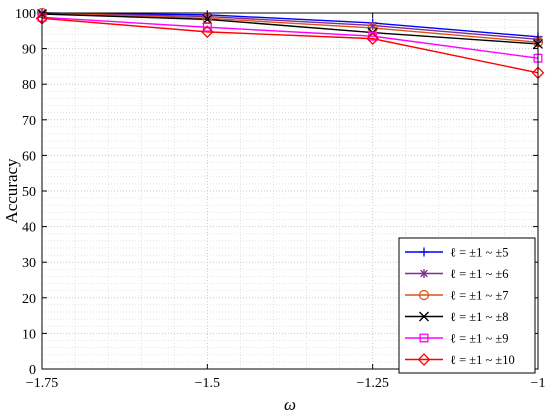 This screenshot has width=550, height=416. What do you see at coordinates (11, 191) in the screenshot?
I see `y-axis-label: Accuracy` at bounding box center [11, 191].